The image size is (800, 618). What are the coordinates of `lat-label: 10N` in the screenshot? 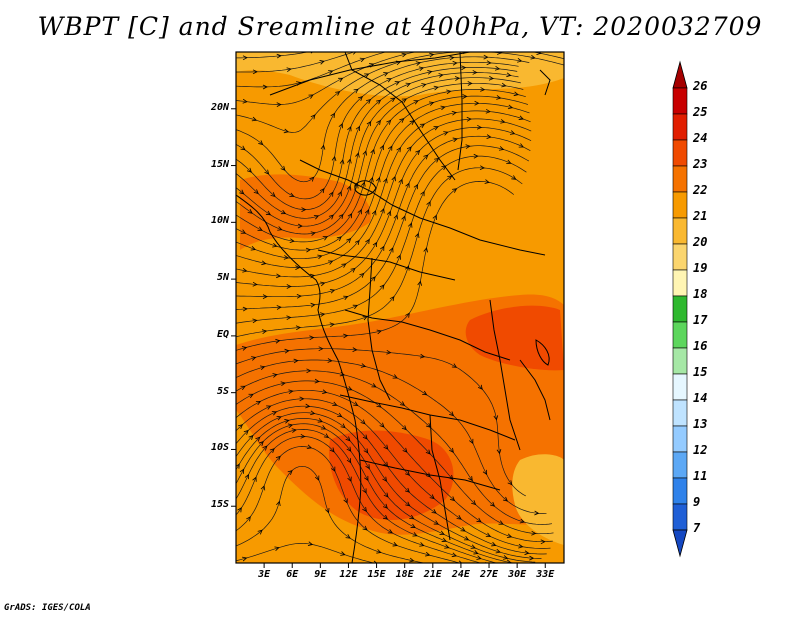 It's located at (219, 221).